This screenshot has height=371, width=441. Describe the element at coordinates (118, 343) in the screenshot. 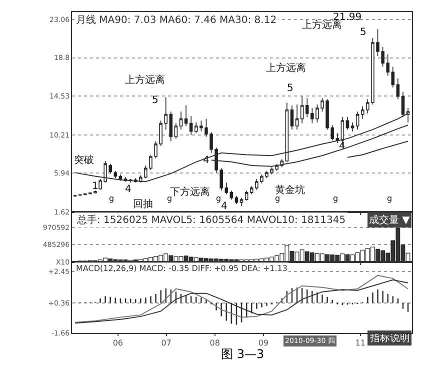

I see `x-tick-label: 06` at that location.